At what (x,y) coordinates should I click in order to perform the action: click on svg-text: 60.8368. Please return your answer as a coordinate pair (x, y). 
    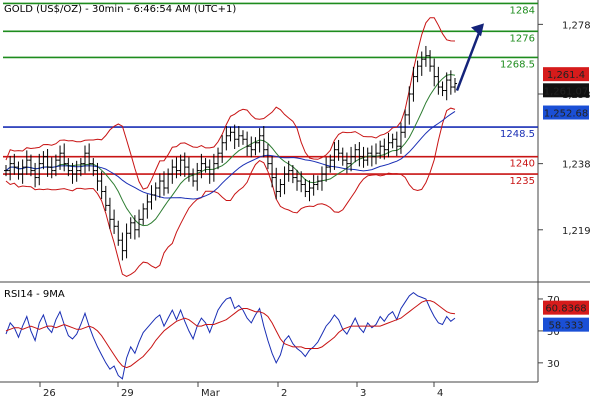
    Looking at the image, I should click on (565, 309).